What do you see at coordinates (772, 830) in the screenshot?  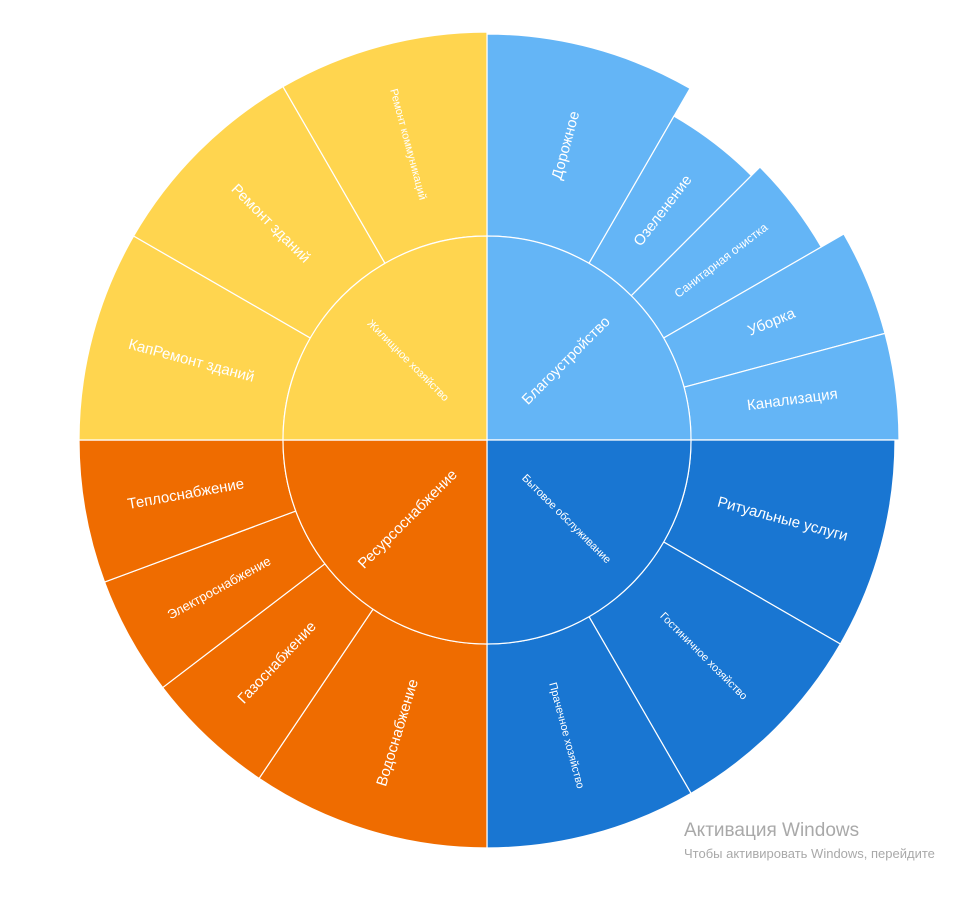 I see `activation-watermark-title: Активация Windows` at bounding box center [772, 830].